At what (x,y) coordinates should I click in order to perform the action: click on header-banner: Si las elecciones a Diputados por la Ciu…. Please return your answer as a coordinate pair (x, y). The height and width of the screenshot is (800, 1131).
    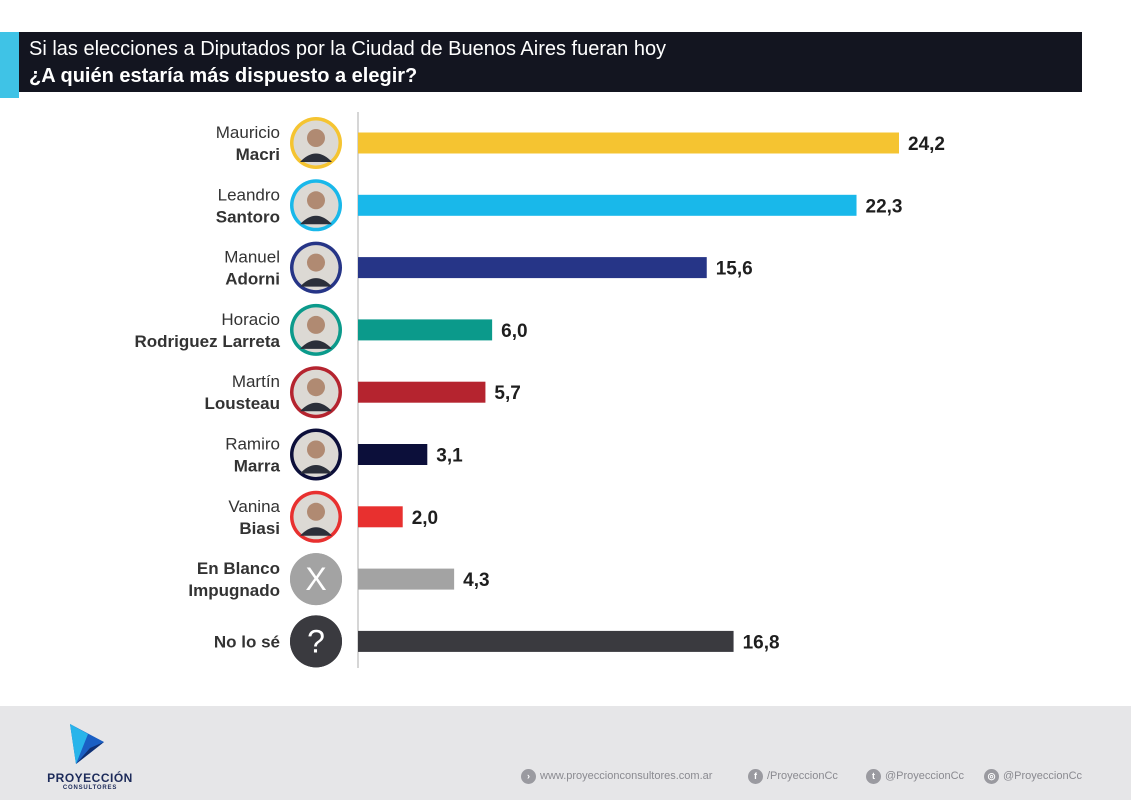
    Looking at the image, I should click on (541, 65).